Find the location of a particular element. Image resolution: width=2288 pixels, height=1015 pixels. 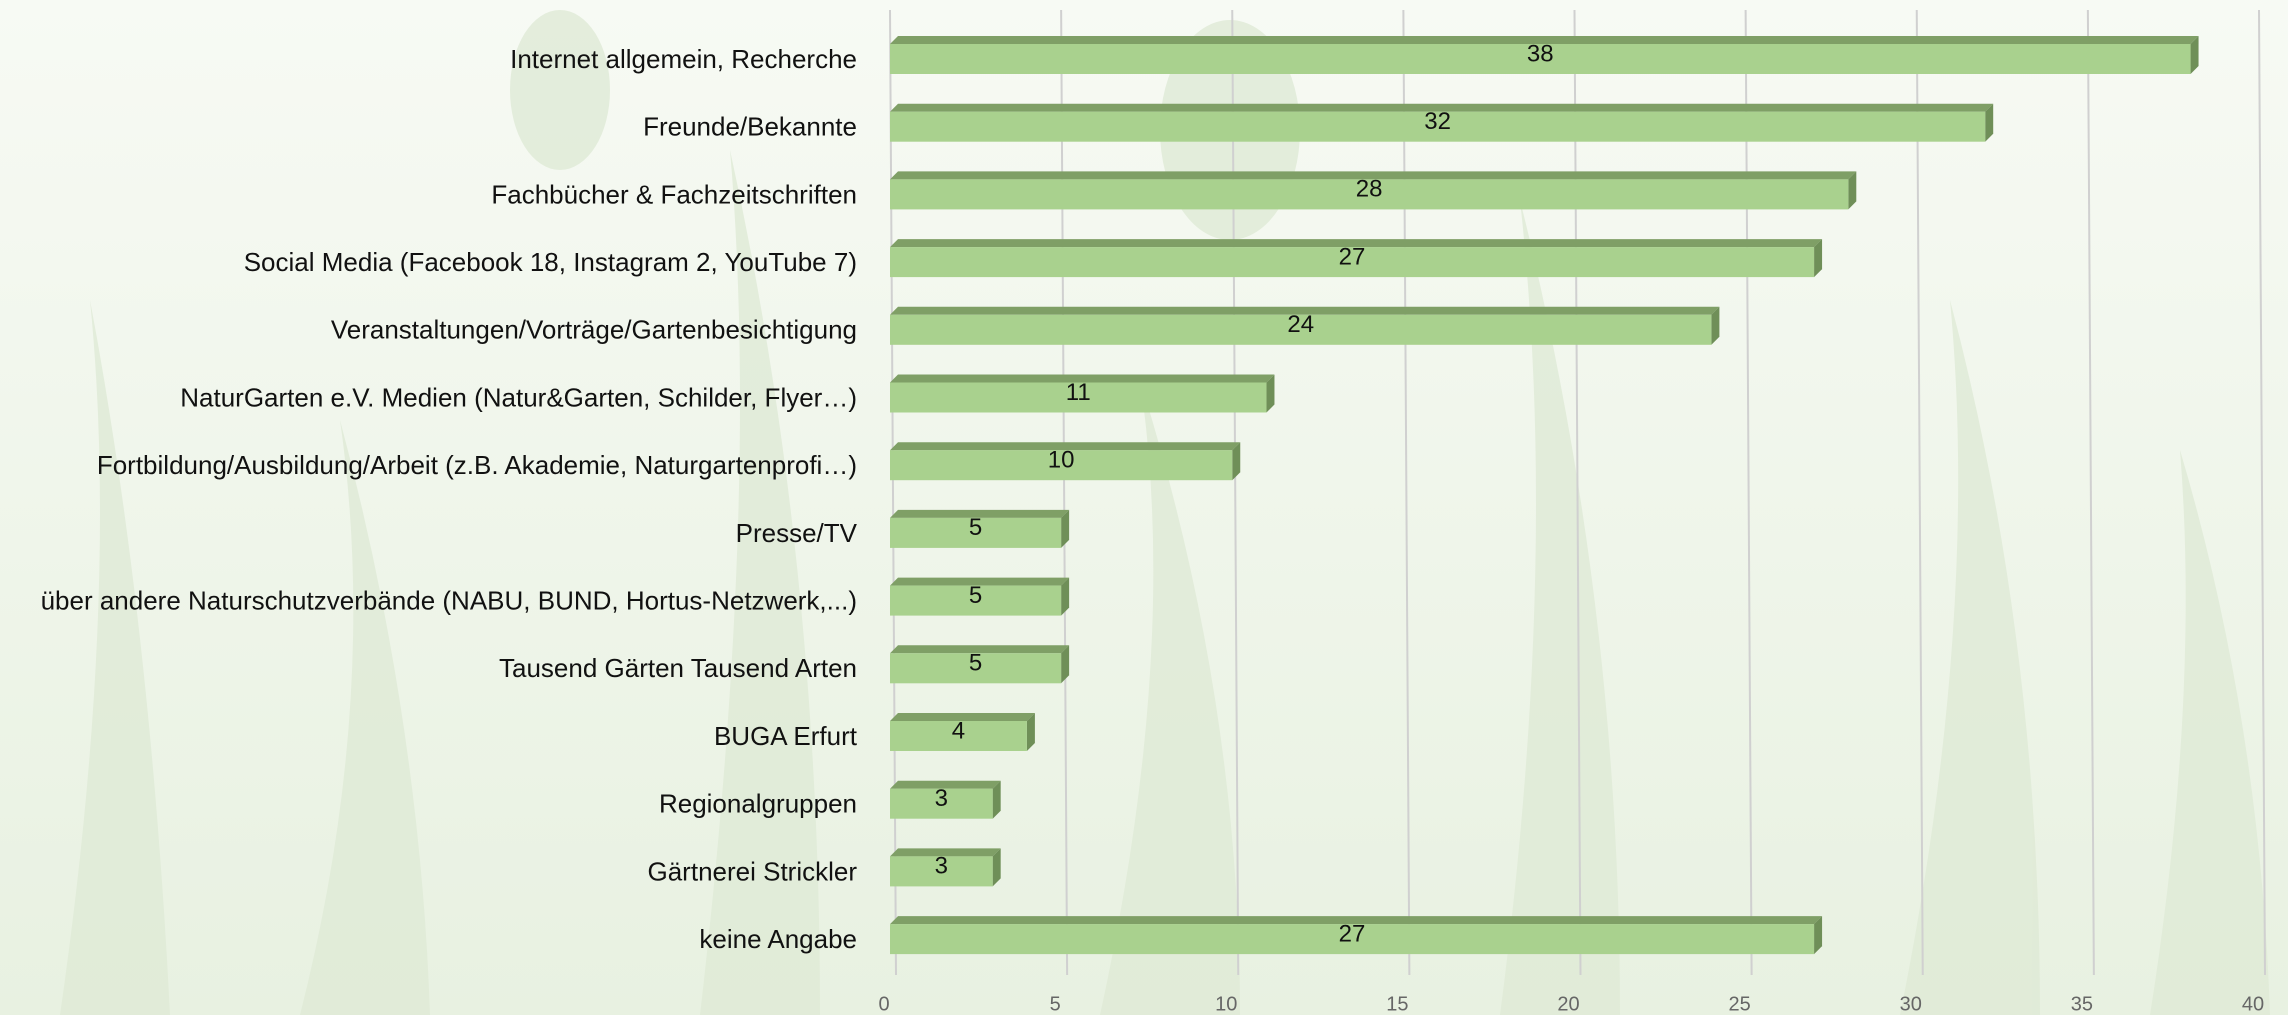

y-tick-label: Gärtnerei Strickler is located at coordinates (753, 871).